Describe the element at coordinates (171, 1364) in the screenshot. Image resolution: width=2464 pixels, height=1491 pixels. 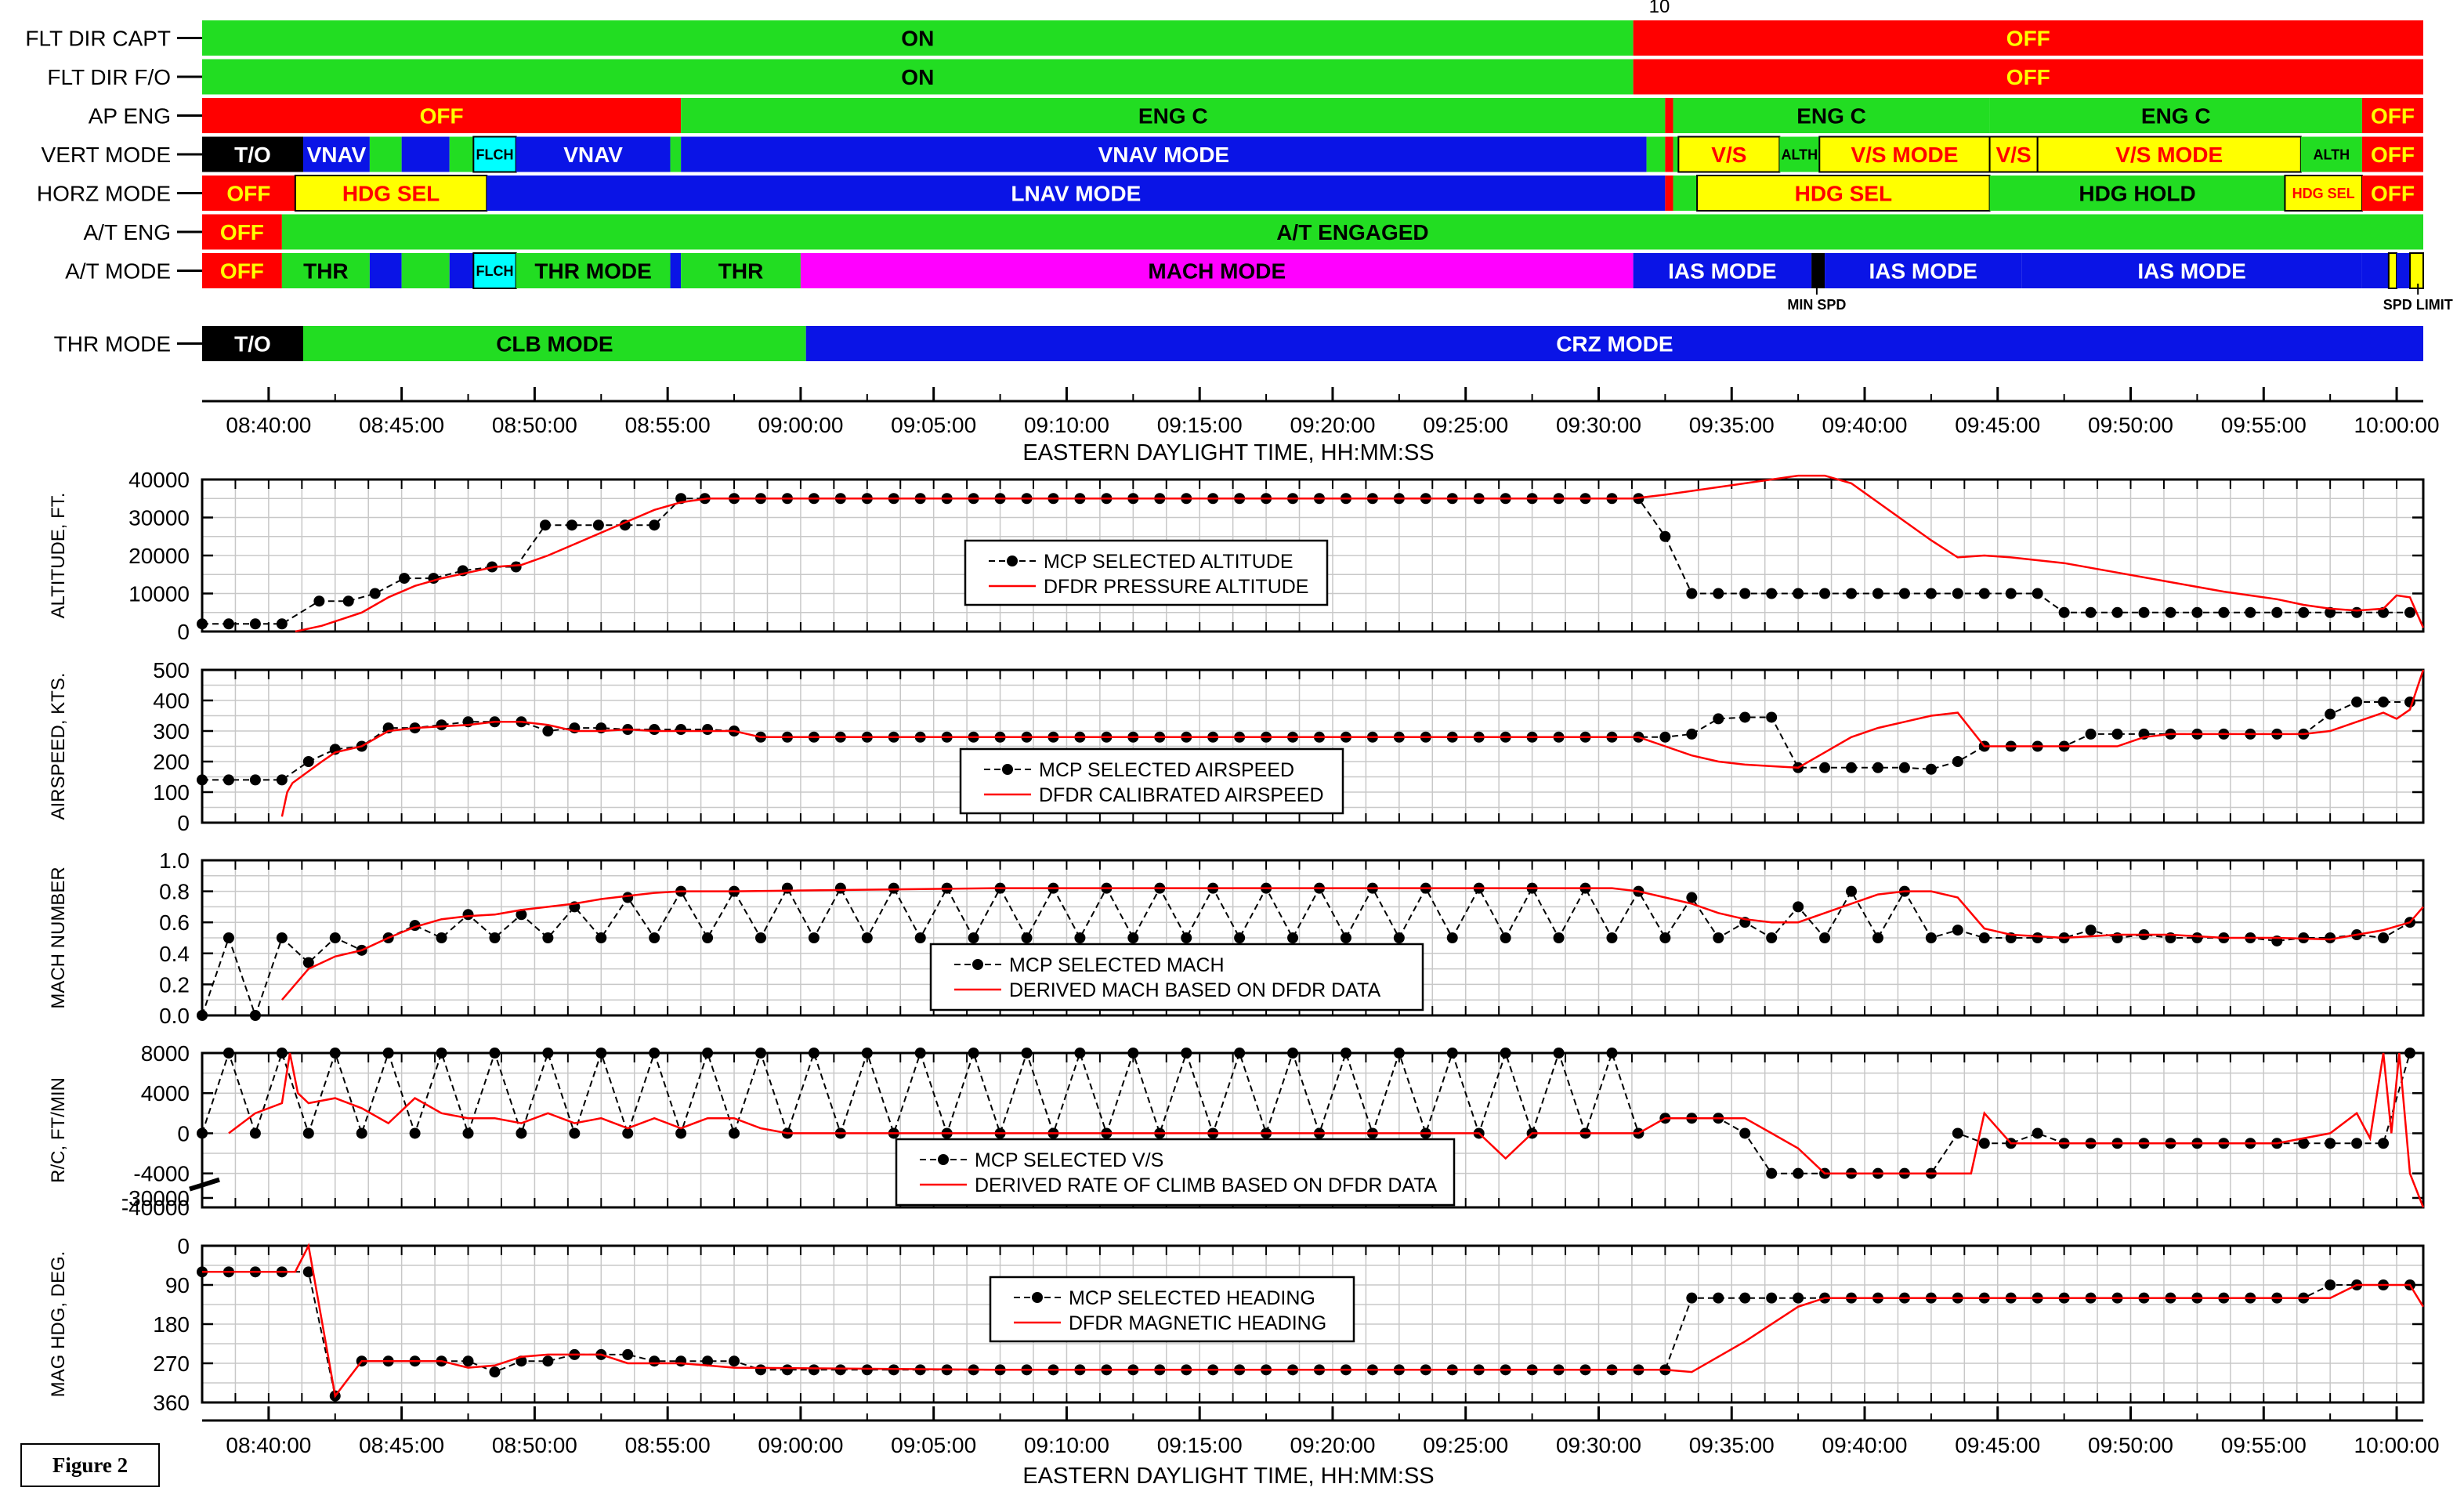
I see `y-tick-label: 270` at that location.